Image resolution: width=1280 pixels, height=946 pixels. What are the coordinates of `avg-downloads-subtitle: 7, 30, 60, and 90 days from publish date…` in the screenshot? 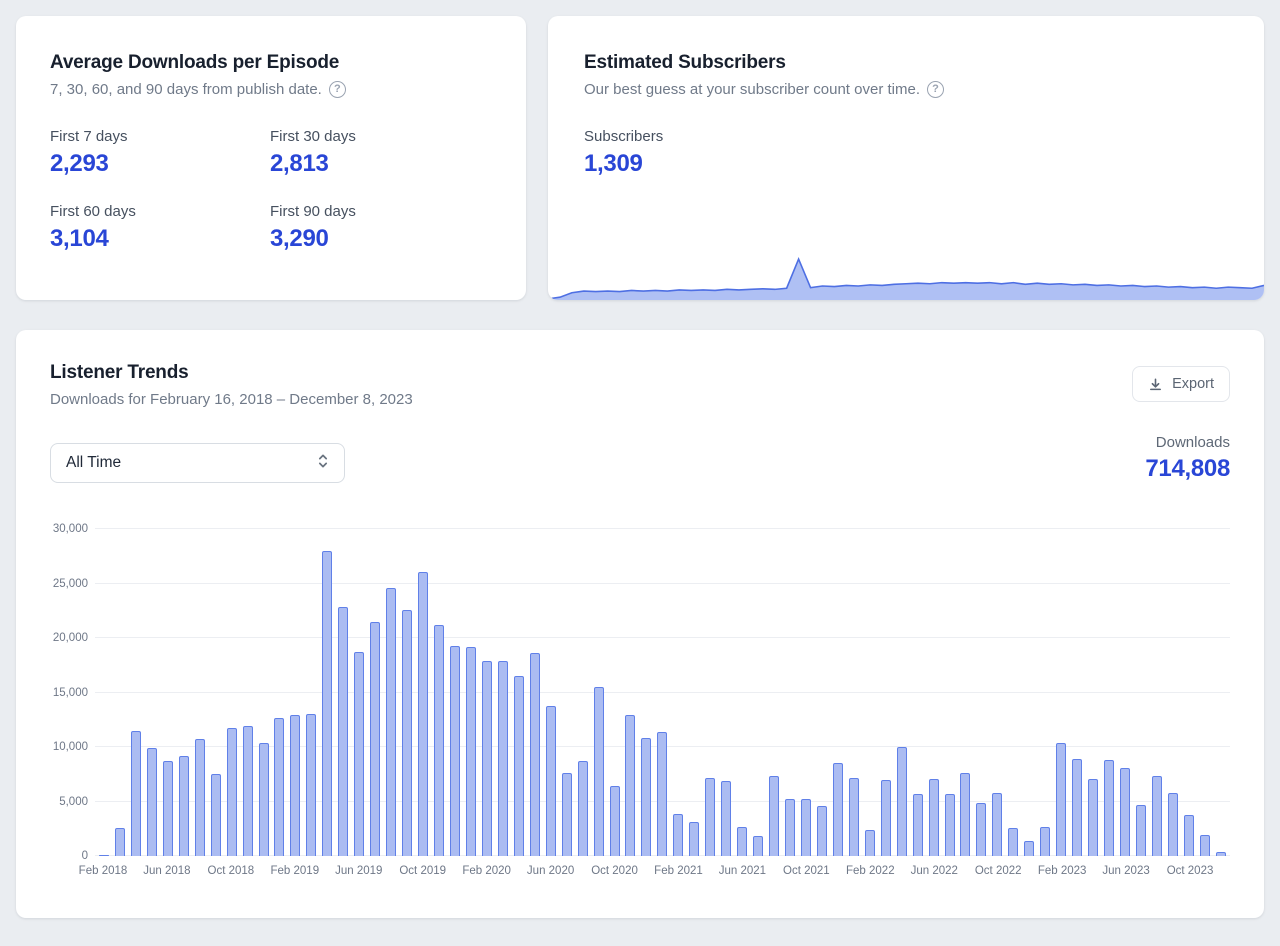 It's located at (186, 89).